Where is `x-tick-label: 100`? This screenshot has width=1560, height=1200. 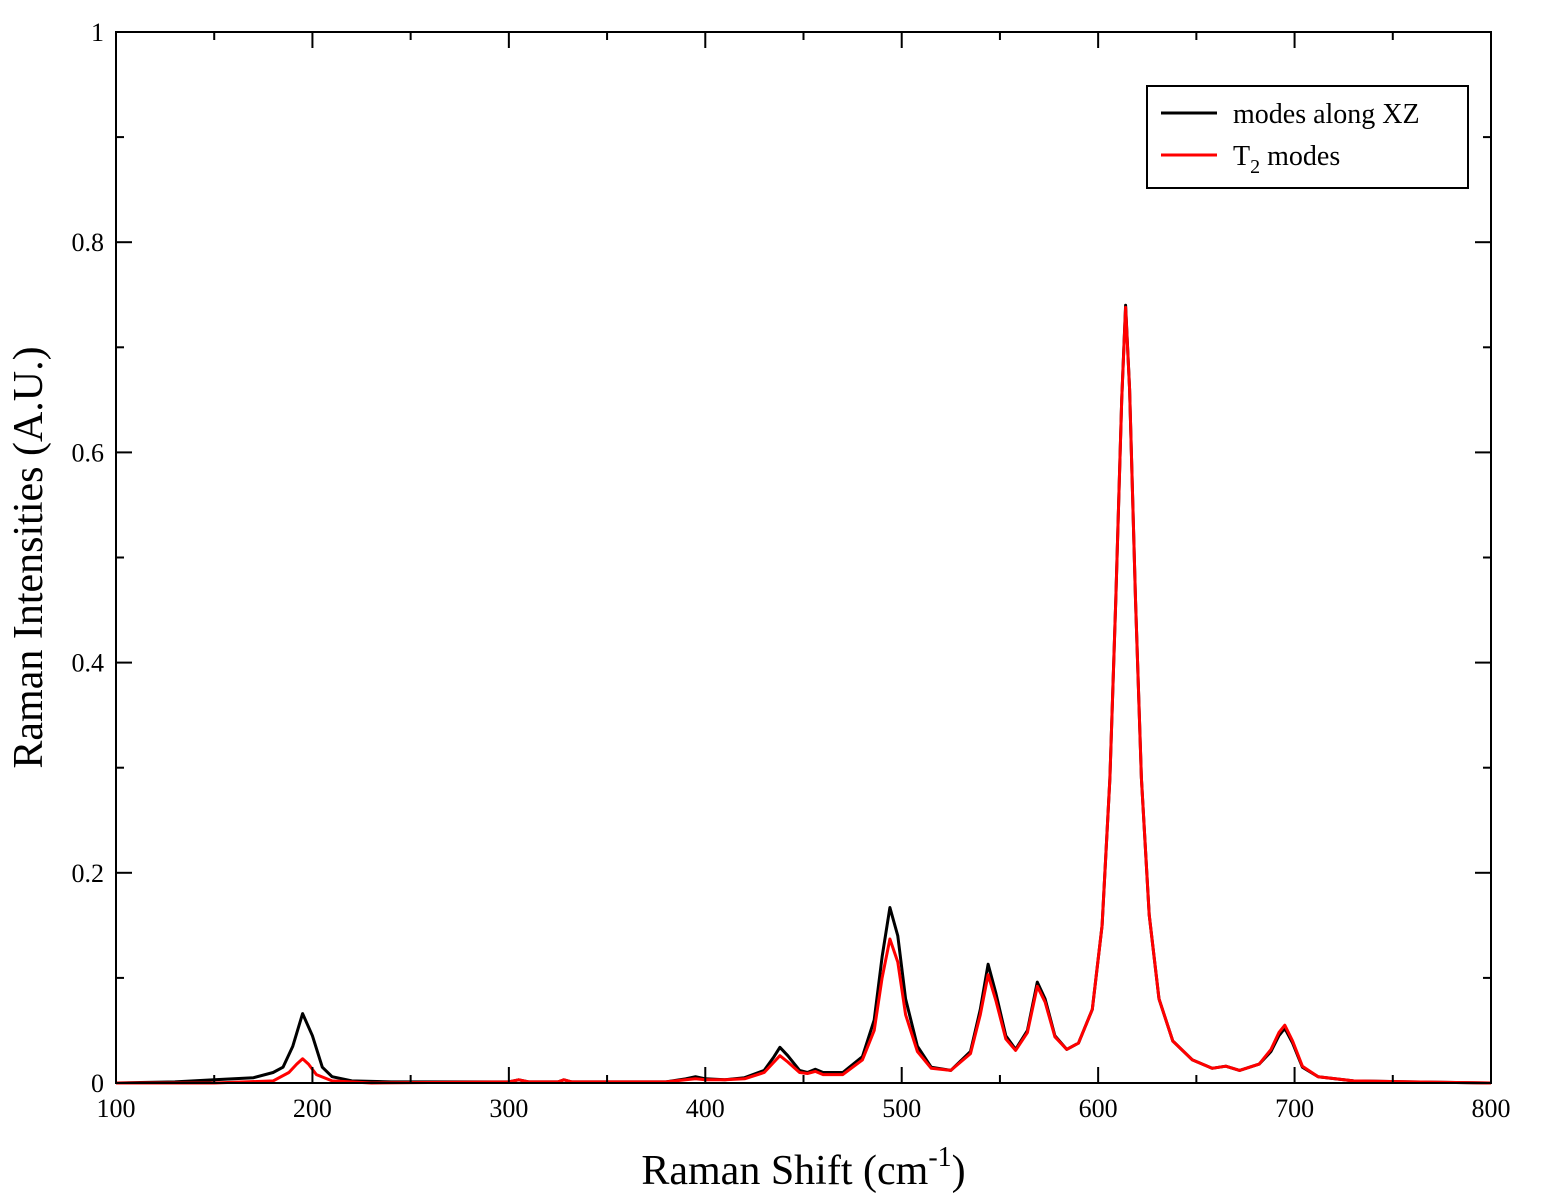
x-tick-label: 100 is located at coordinates (116, 1108).